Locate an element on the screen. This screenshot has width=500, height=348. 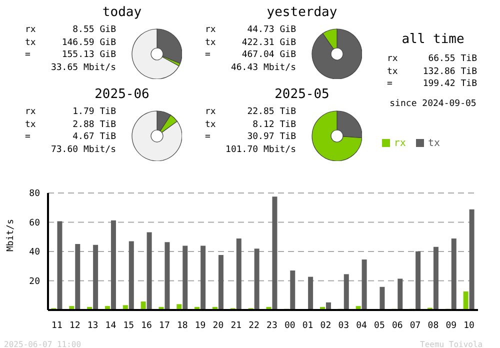
x-tick-label: 11 is located at coordinates (57, 326).